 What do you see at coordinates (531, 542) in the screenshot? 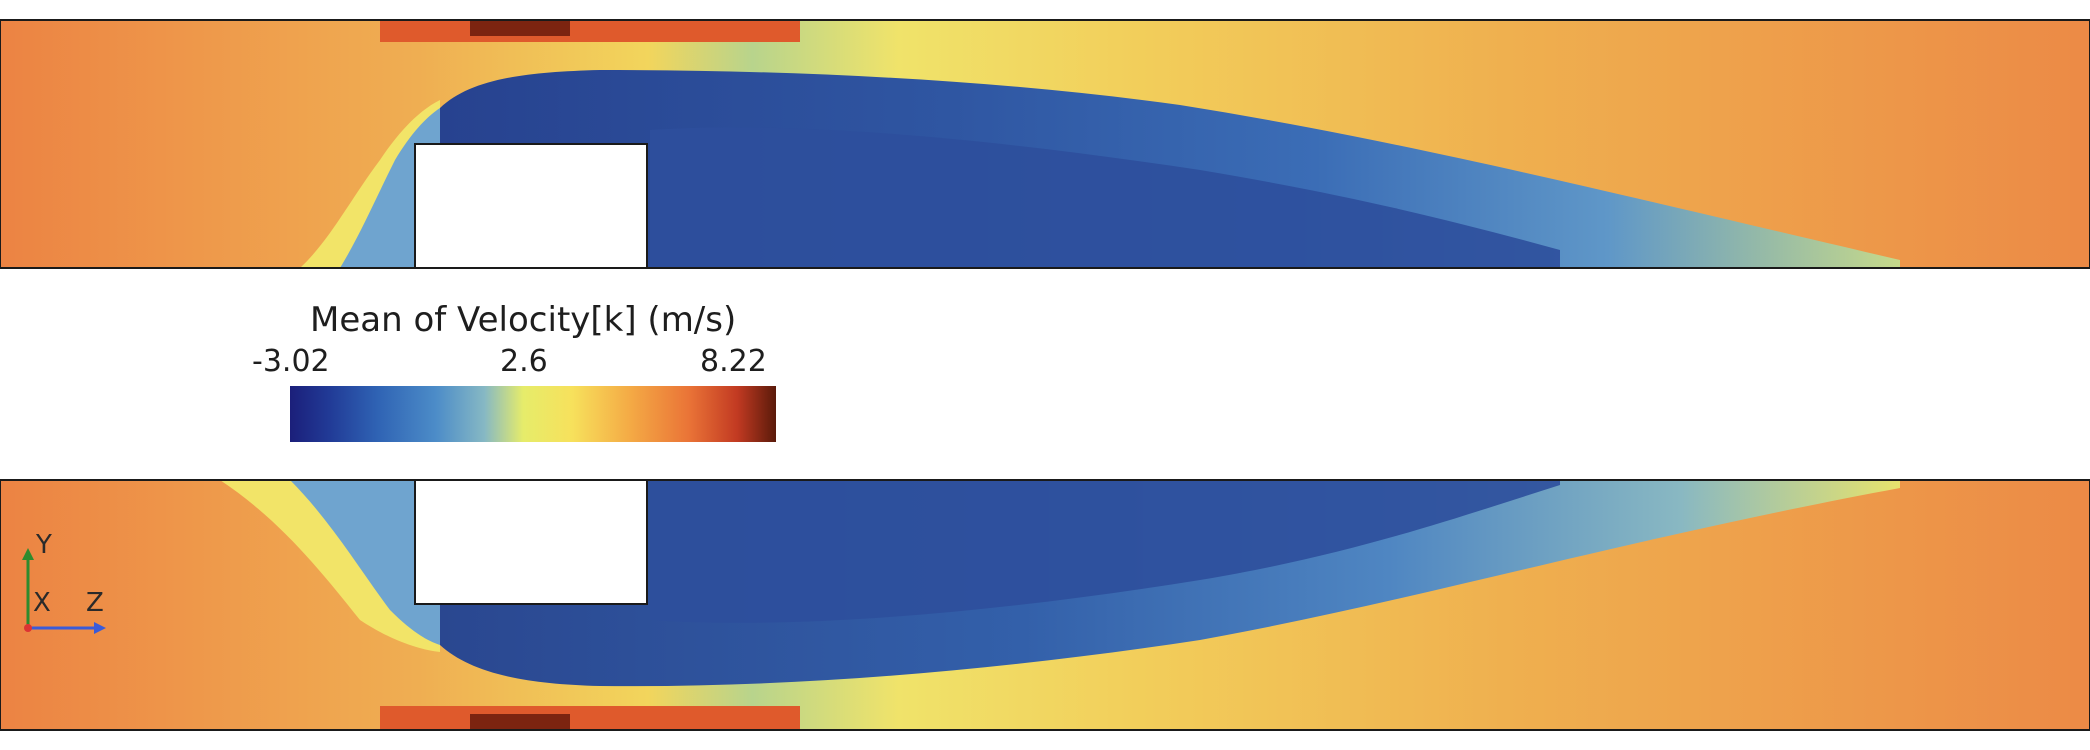
I see `bottom-obstacle` at bounding box center [531, 542].